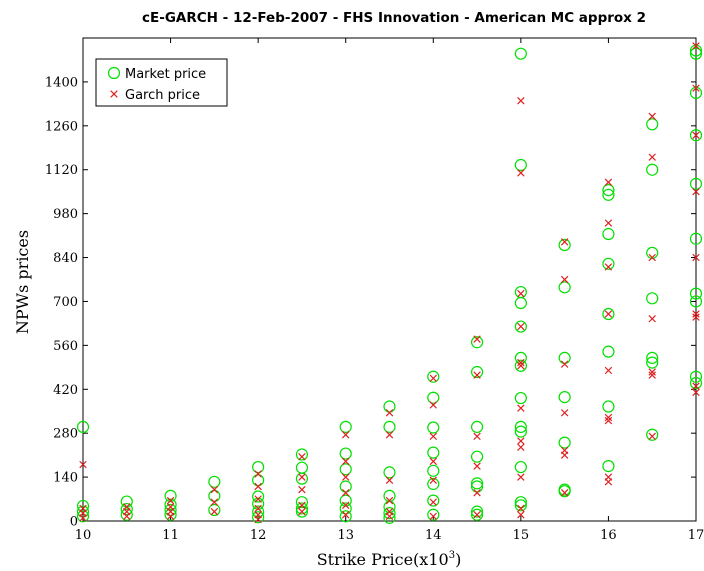 The height and width of the screenshot is (571, 704). I want to click on y-tick-label: 420, so click(65, 390).